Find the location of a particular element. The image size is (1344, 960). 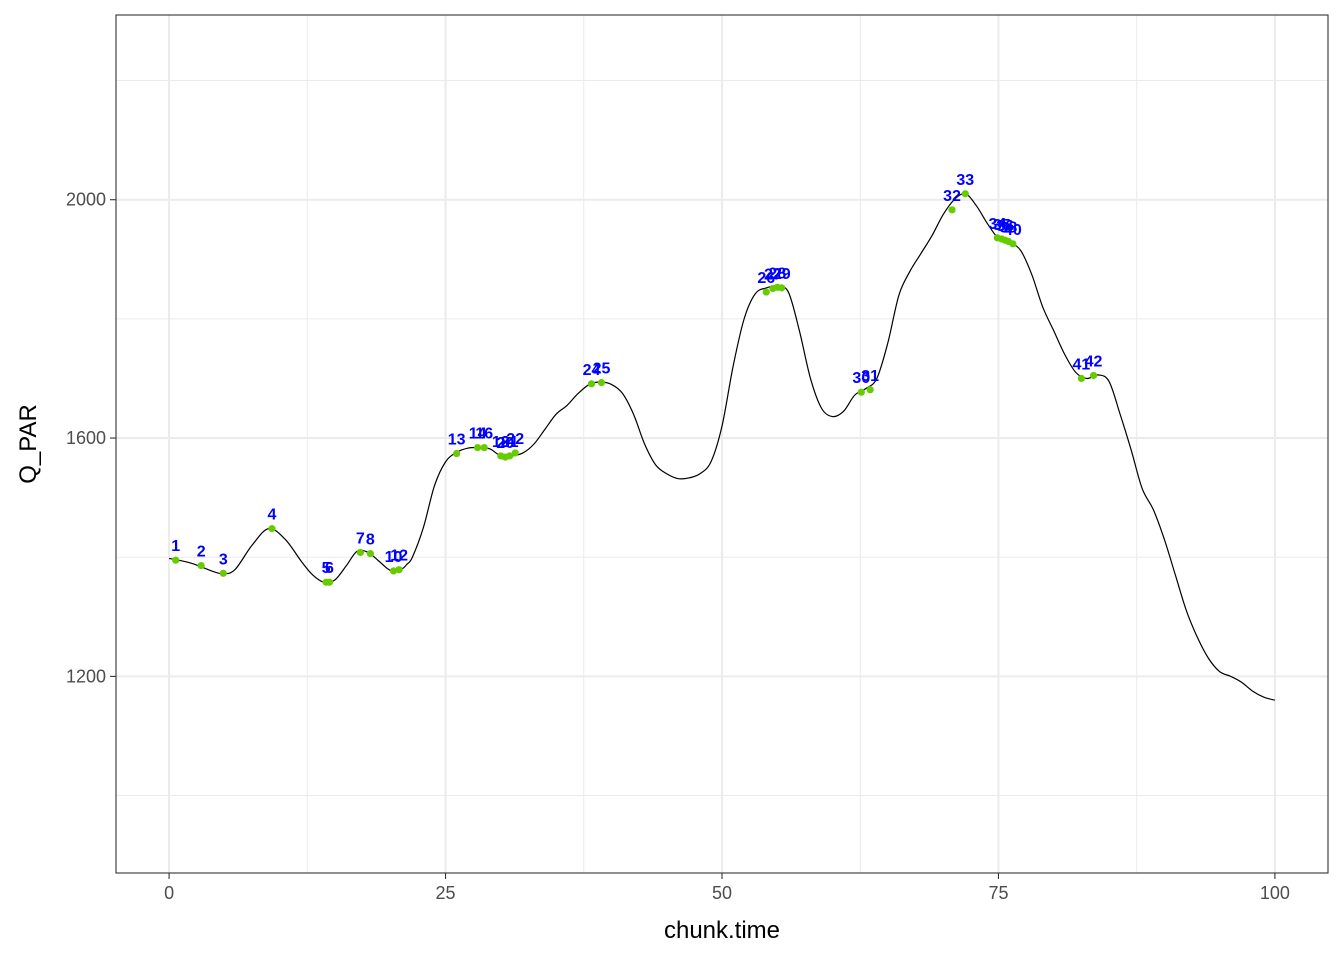

data-point-label: 16 is located at coordinates (484, 434).